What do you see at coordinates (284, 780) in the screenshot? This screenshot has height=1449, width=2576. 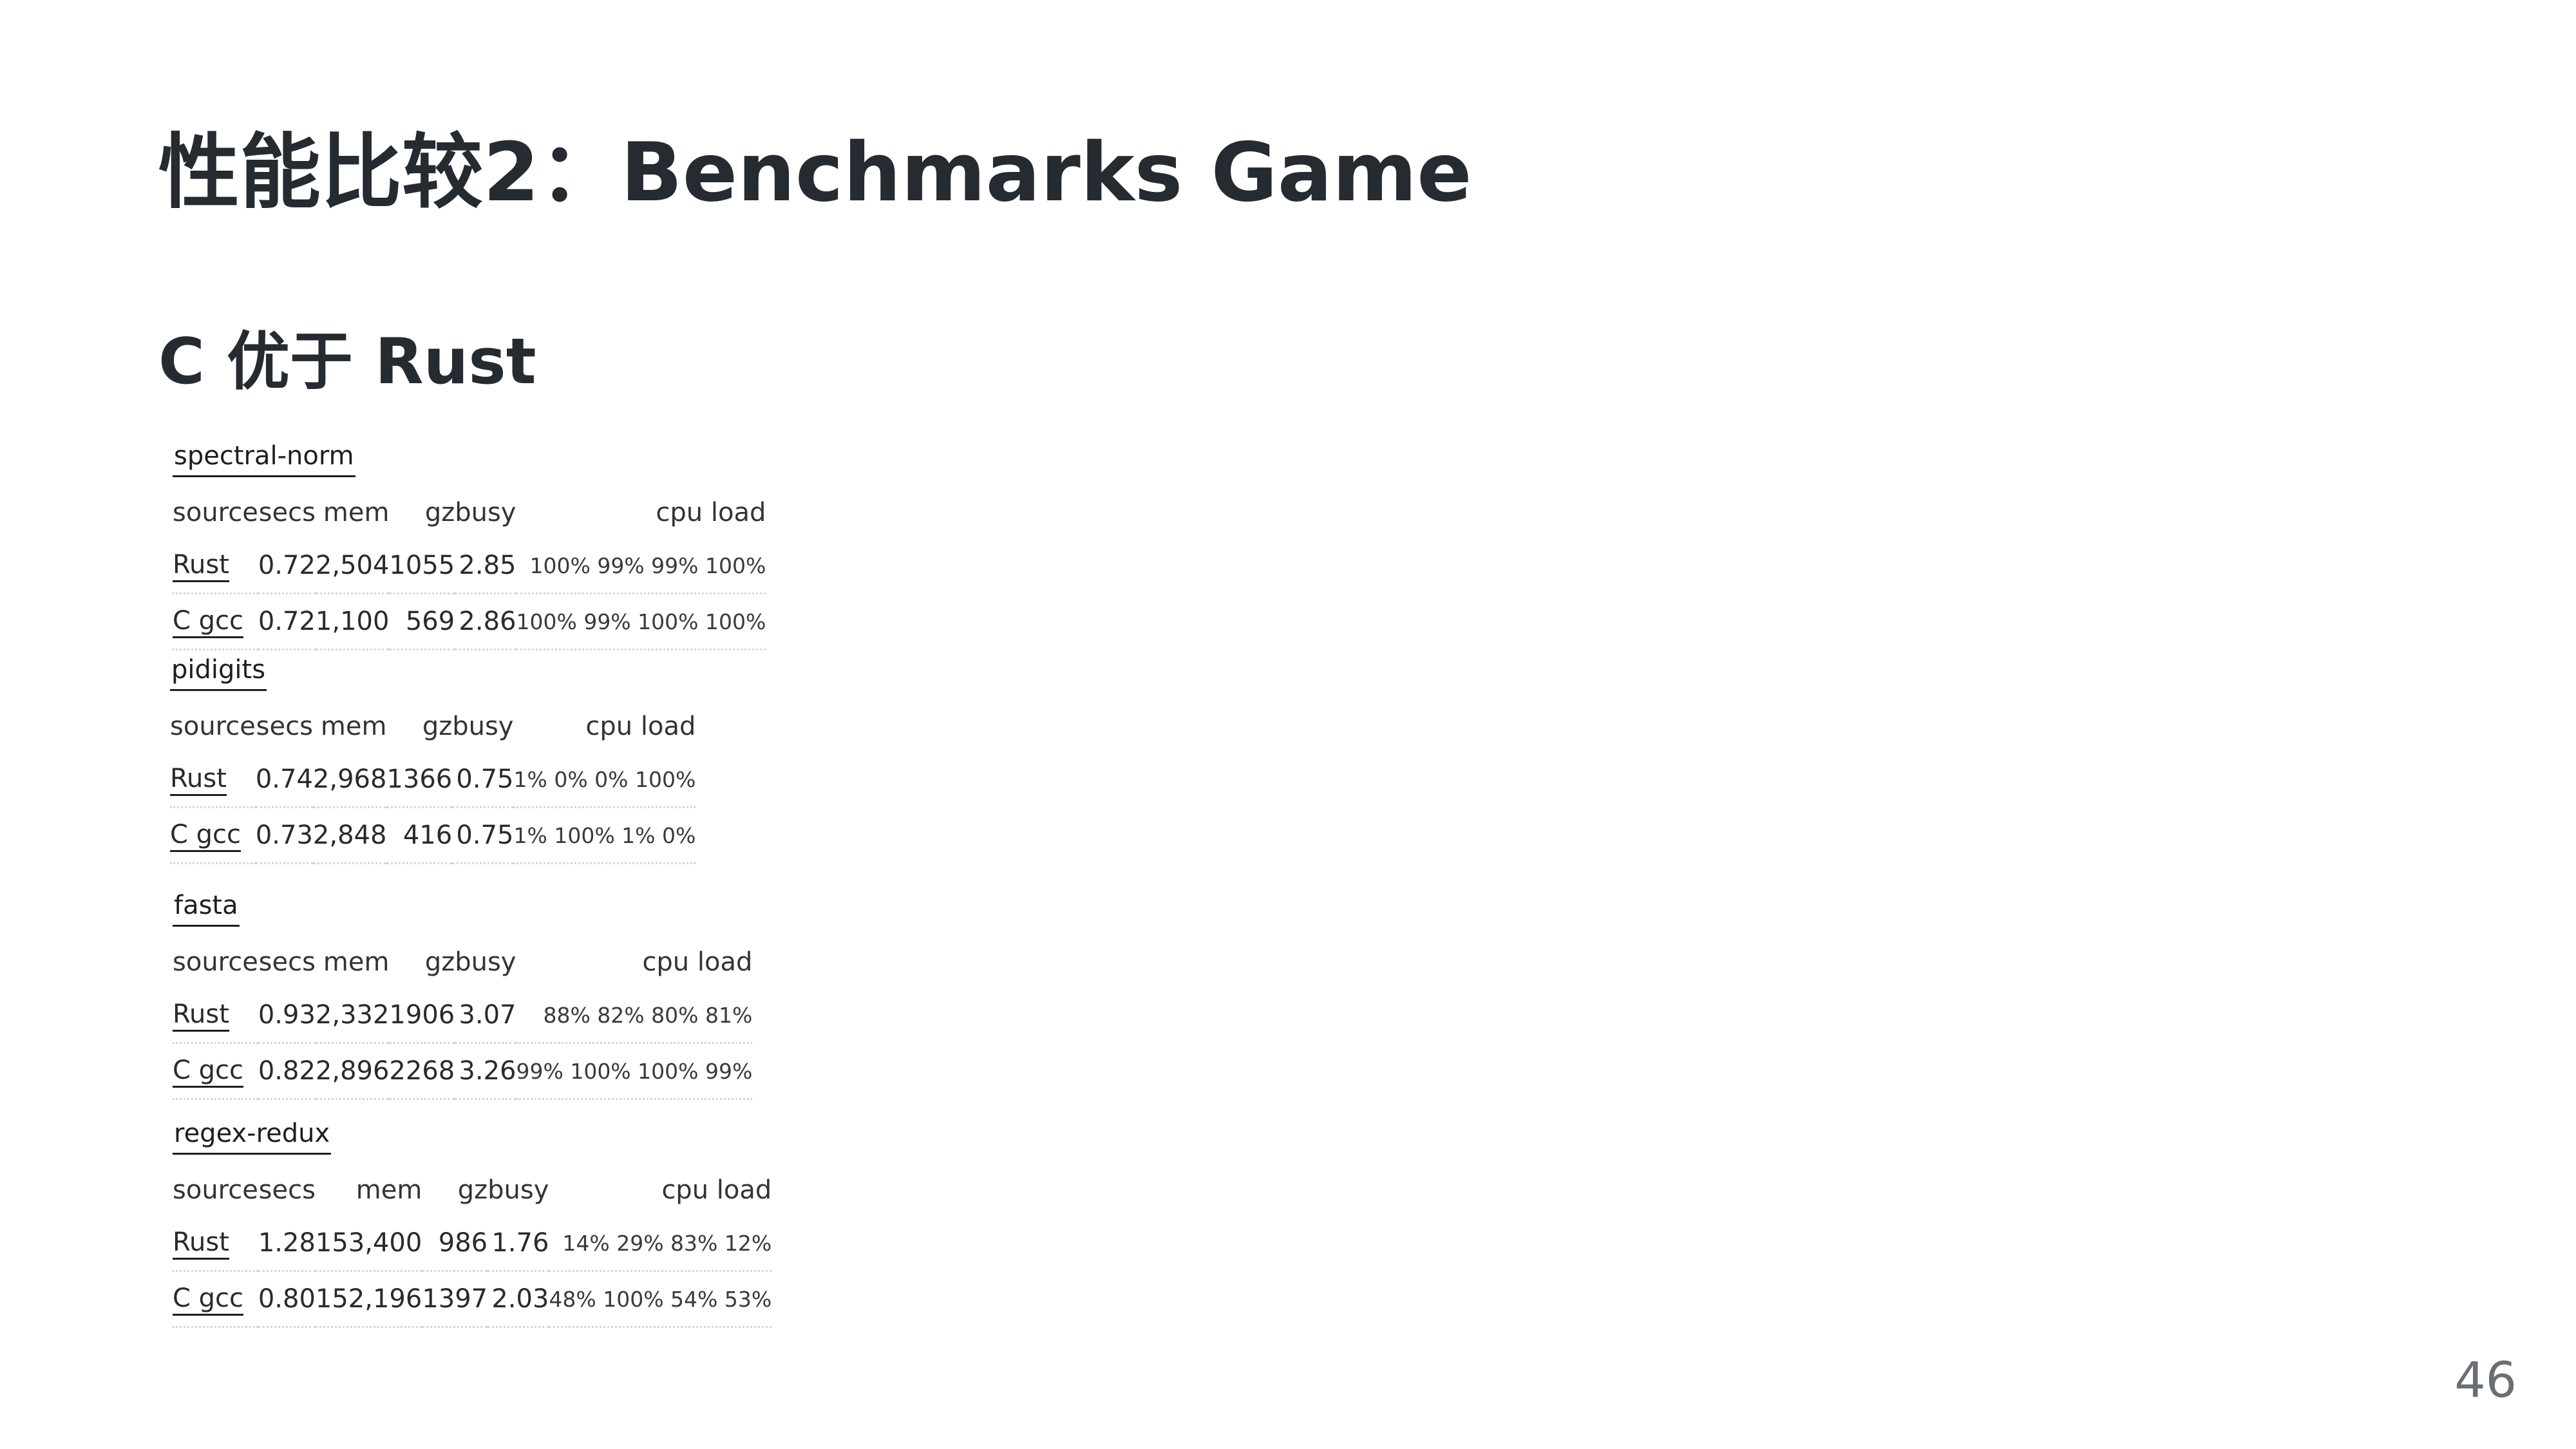 I see `secs-cell: 0.74` at bounding box center [284, 780].